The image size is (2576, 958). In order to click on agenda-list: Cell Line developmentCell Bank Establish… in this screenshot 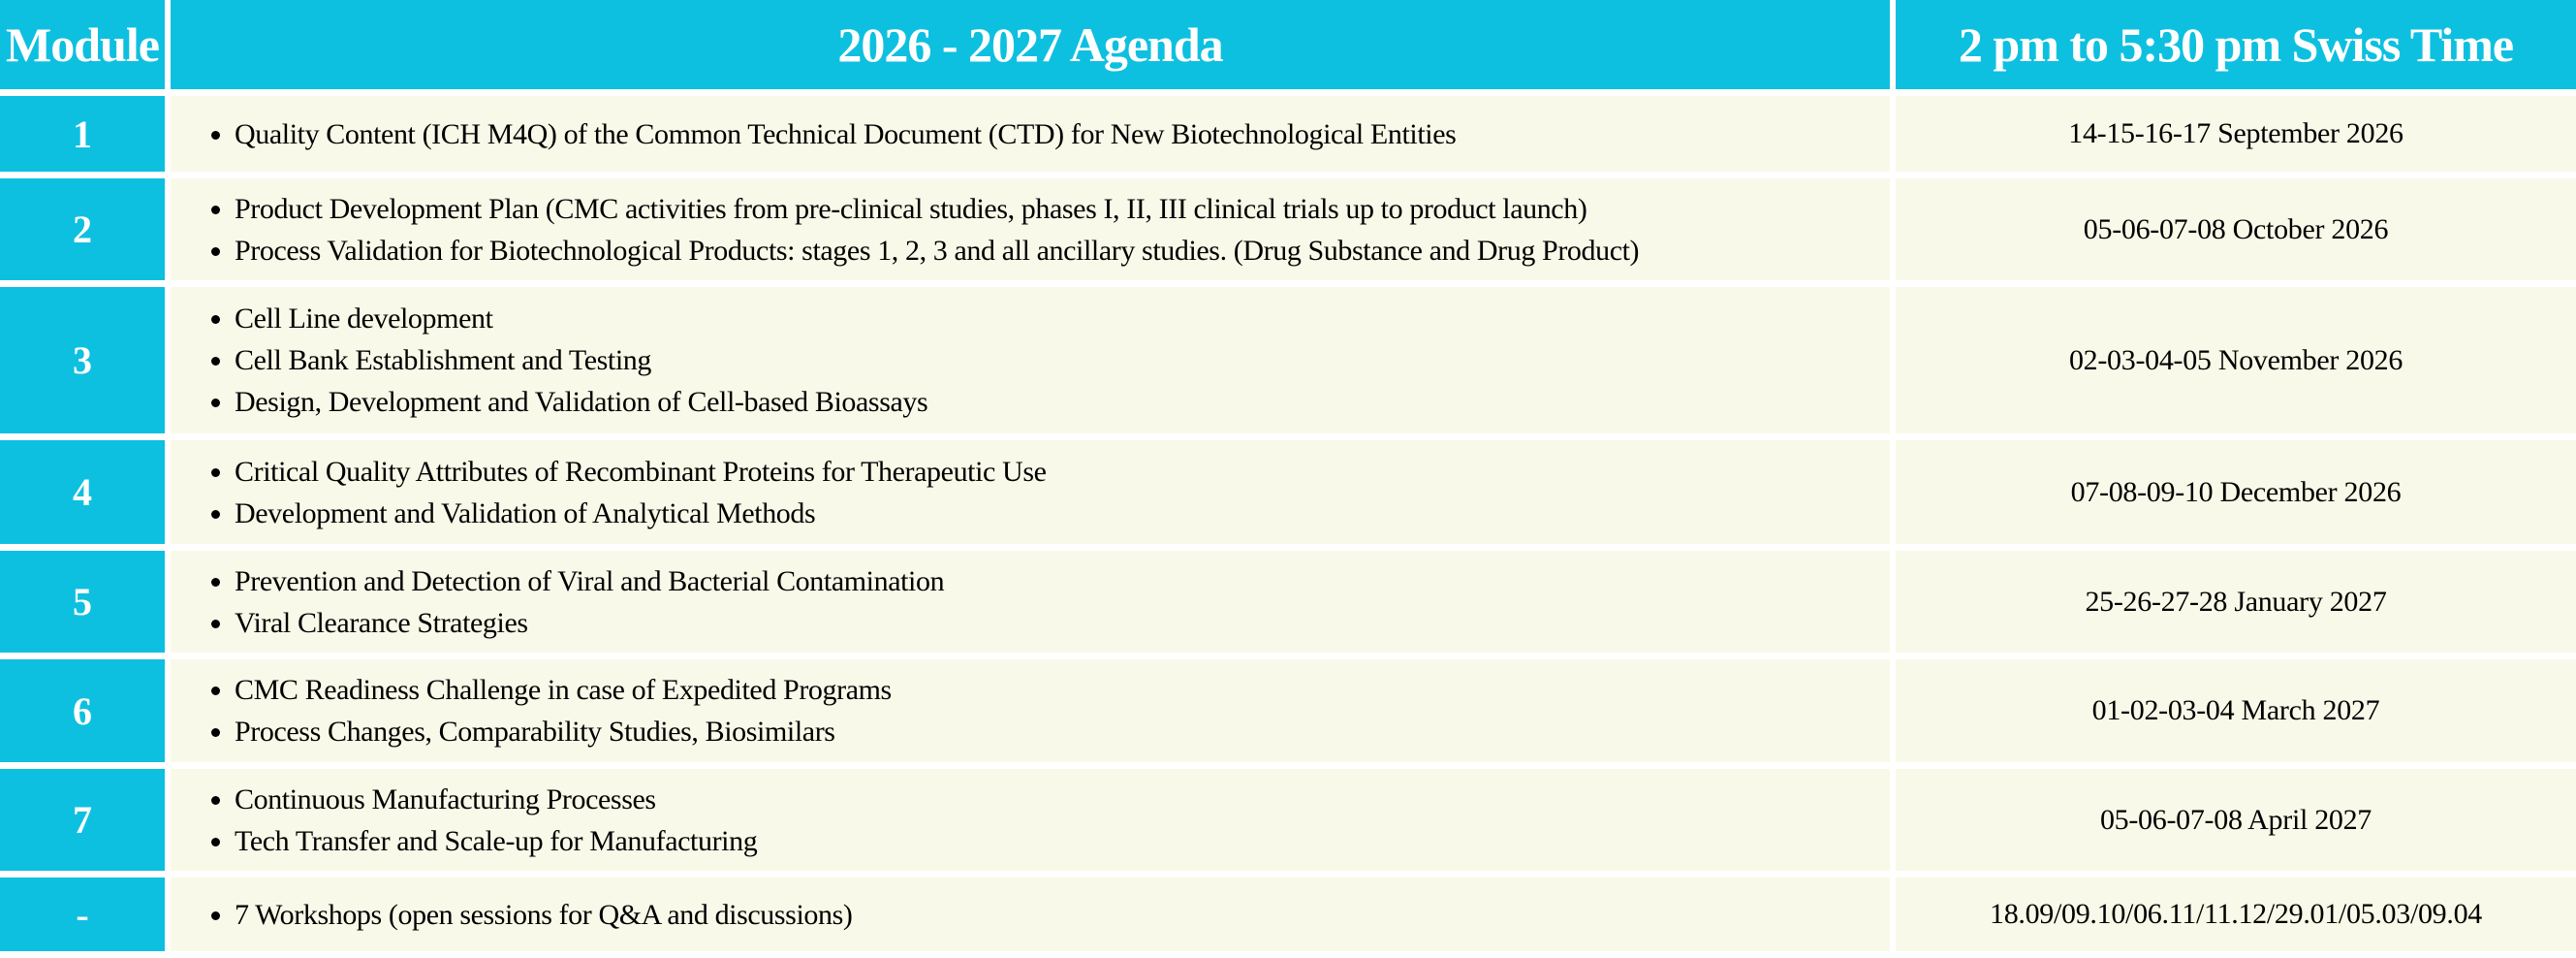, I will do `click(1030, 360)`.